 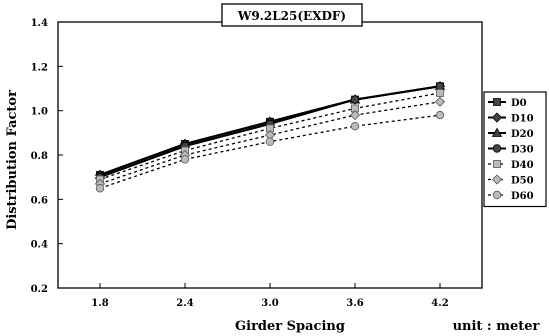 I want to click on title-box, so click(x=292, y=15).